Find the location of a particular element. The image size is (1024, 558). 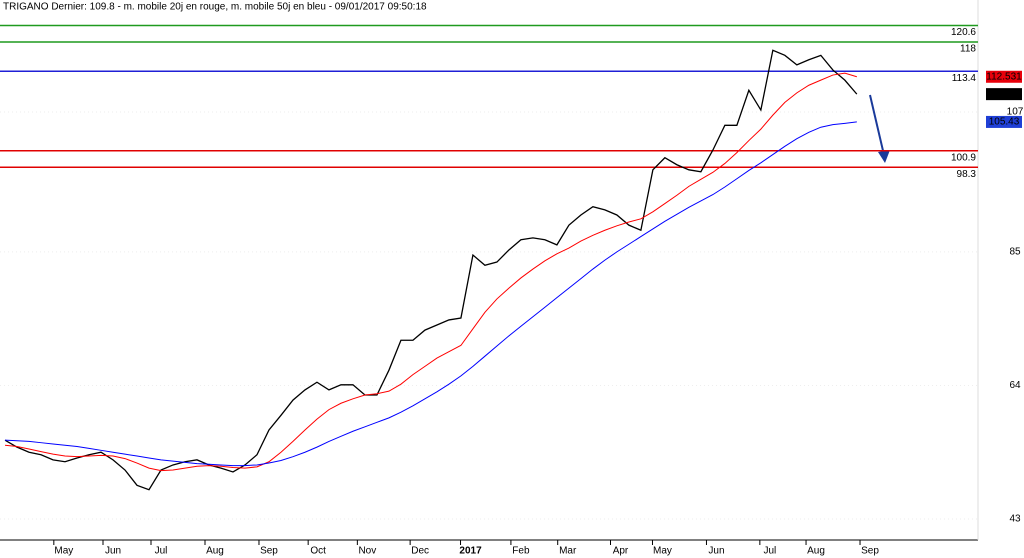

level-label: 113.4 is located at coordinates (964, 78).